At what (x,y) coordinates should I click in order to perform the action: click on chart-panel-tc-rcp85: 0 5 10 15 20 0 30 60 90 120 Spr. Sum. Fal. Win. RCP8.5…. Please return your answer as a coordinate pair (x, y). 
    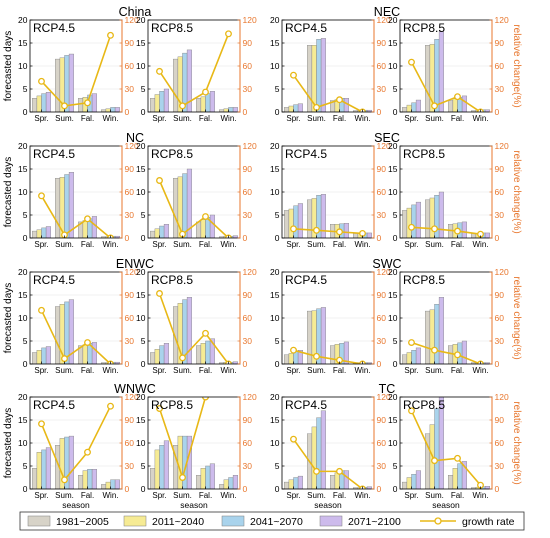
    Looking at the image, I should click on (455, 451).